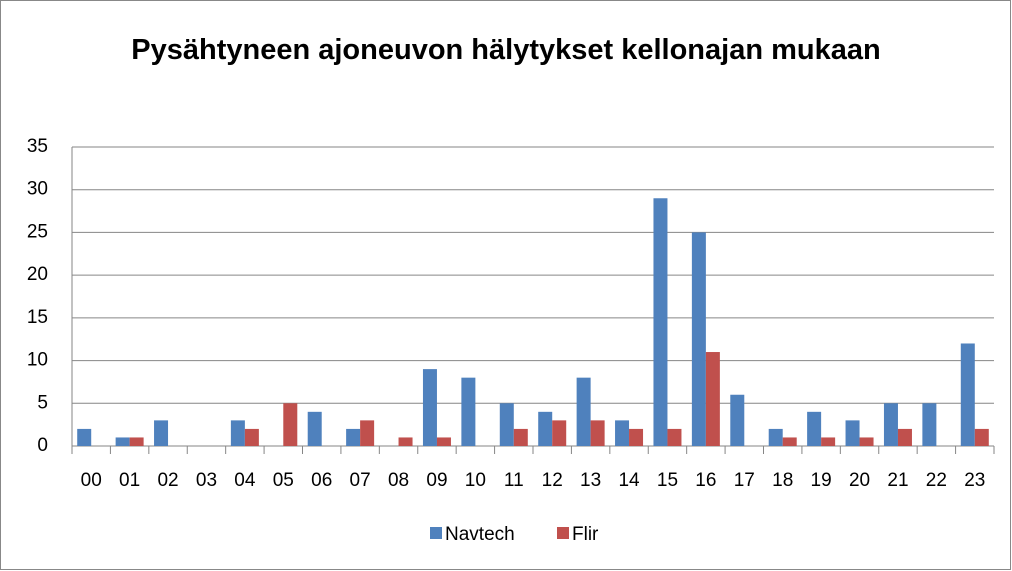 The height and width of the screenshot is (571, 1012). Describe the element at coordinates (129, 480) in the screenshot. I see `x-tick-label: 01` at that location.